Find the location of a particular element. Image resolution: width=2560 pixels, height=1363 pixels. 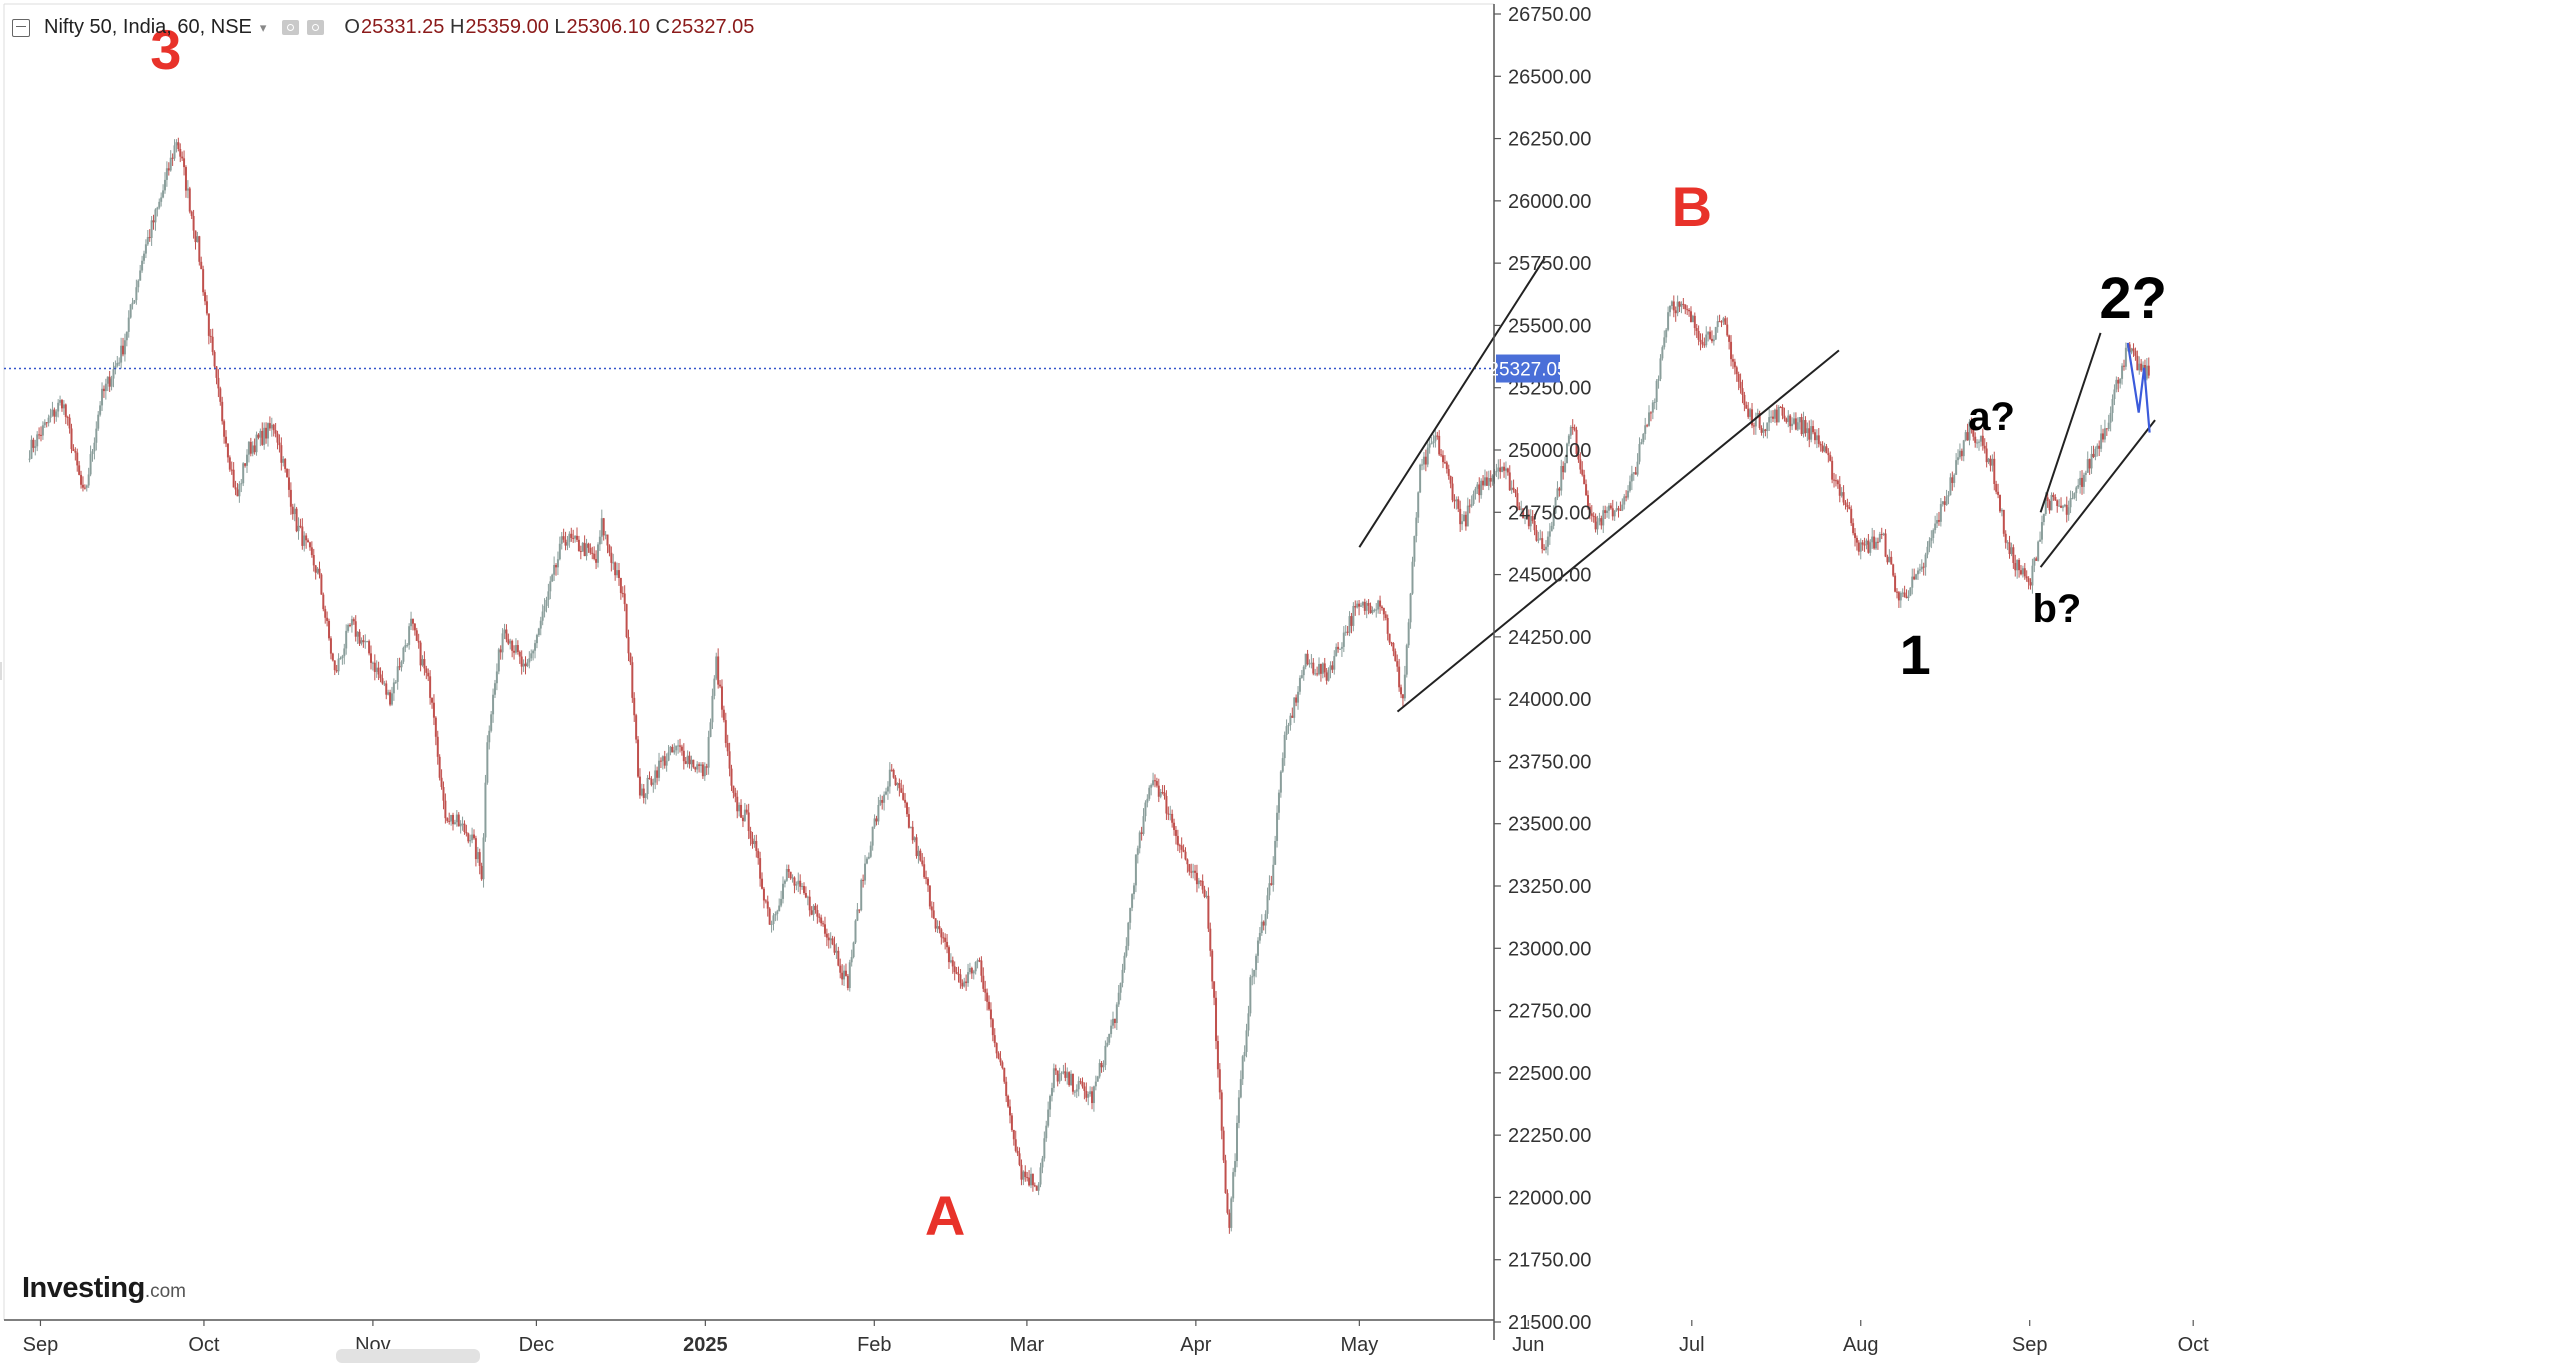

y-tick-label: 22000.00 is located at coordinates (1549, 1198).